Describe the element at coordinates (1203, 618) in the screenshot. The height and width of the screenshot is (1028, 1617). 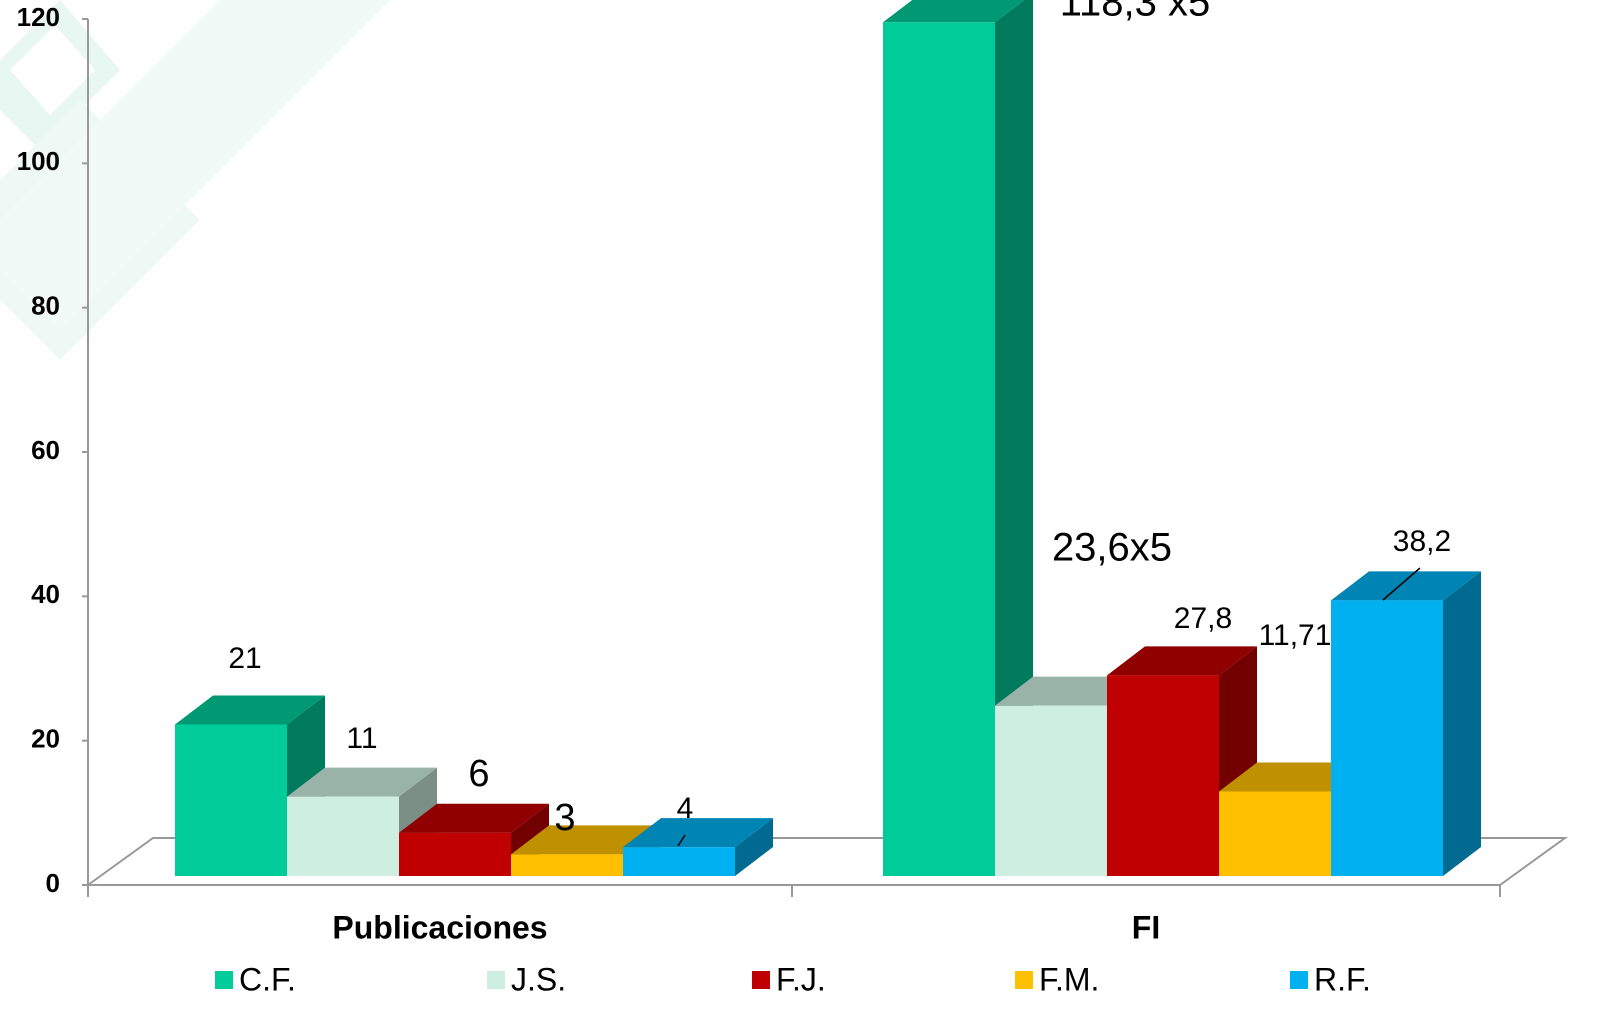
I see `value-label: 27,8` at that location.